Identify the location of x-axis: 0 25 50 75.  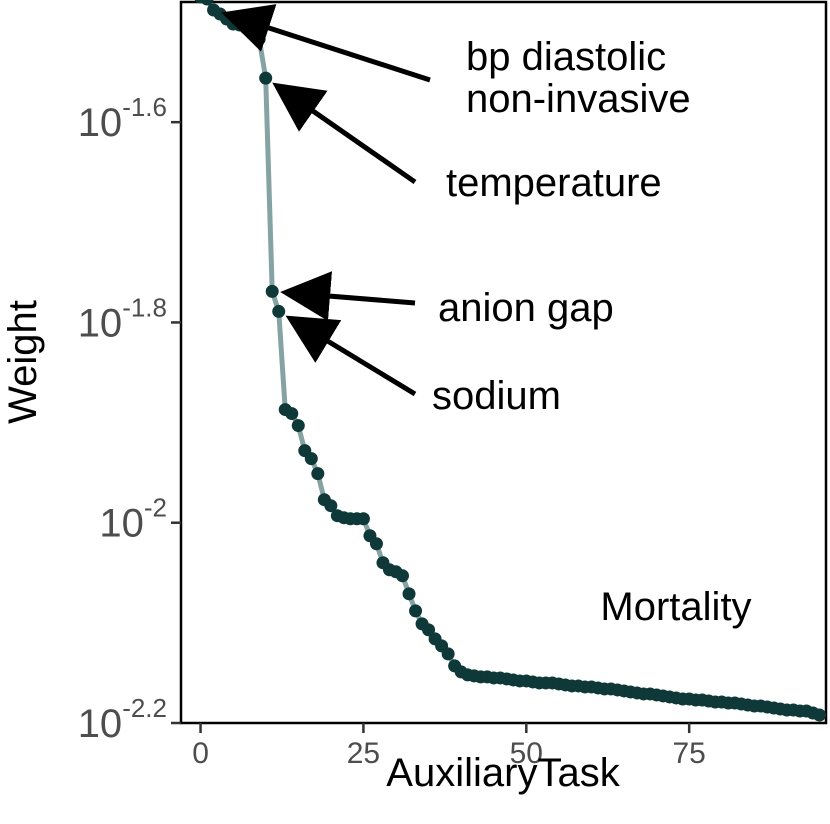
(449, 746).